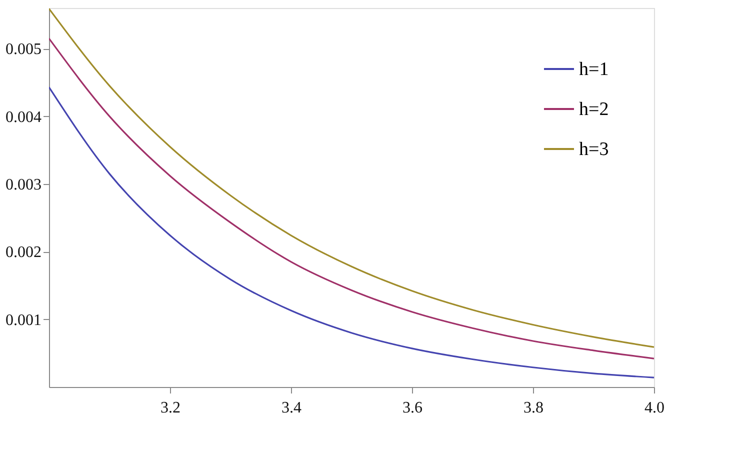 The width and height of the screenshot is (750, 459). I want to click on x-tick-label: 3.2, so click(170, 408).